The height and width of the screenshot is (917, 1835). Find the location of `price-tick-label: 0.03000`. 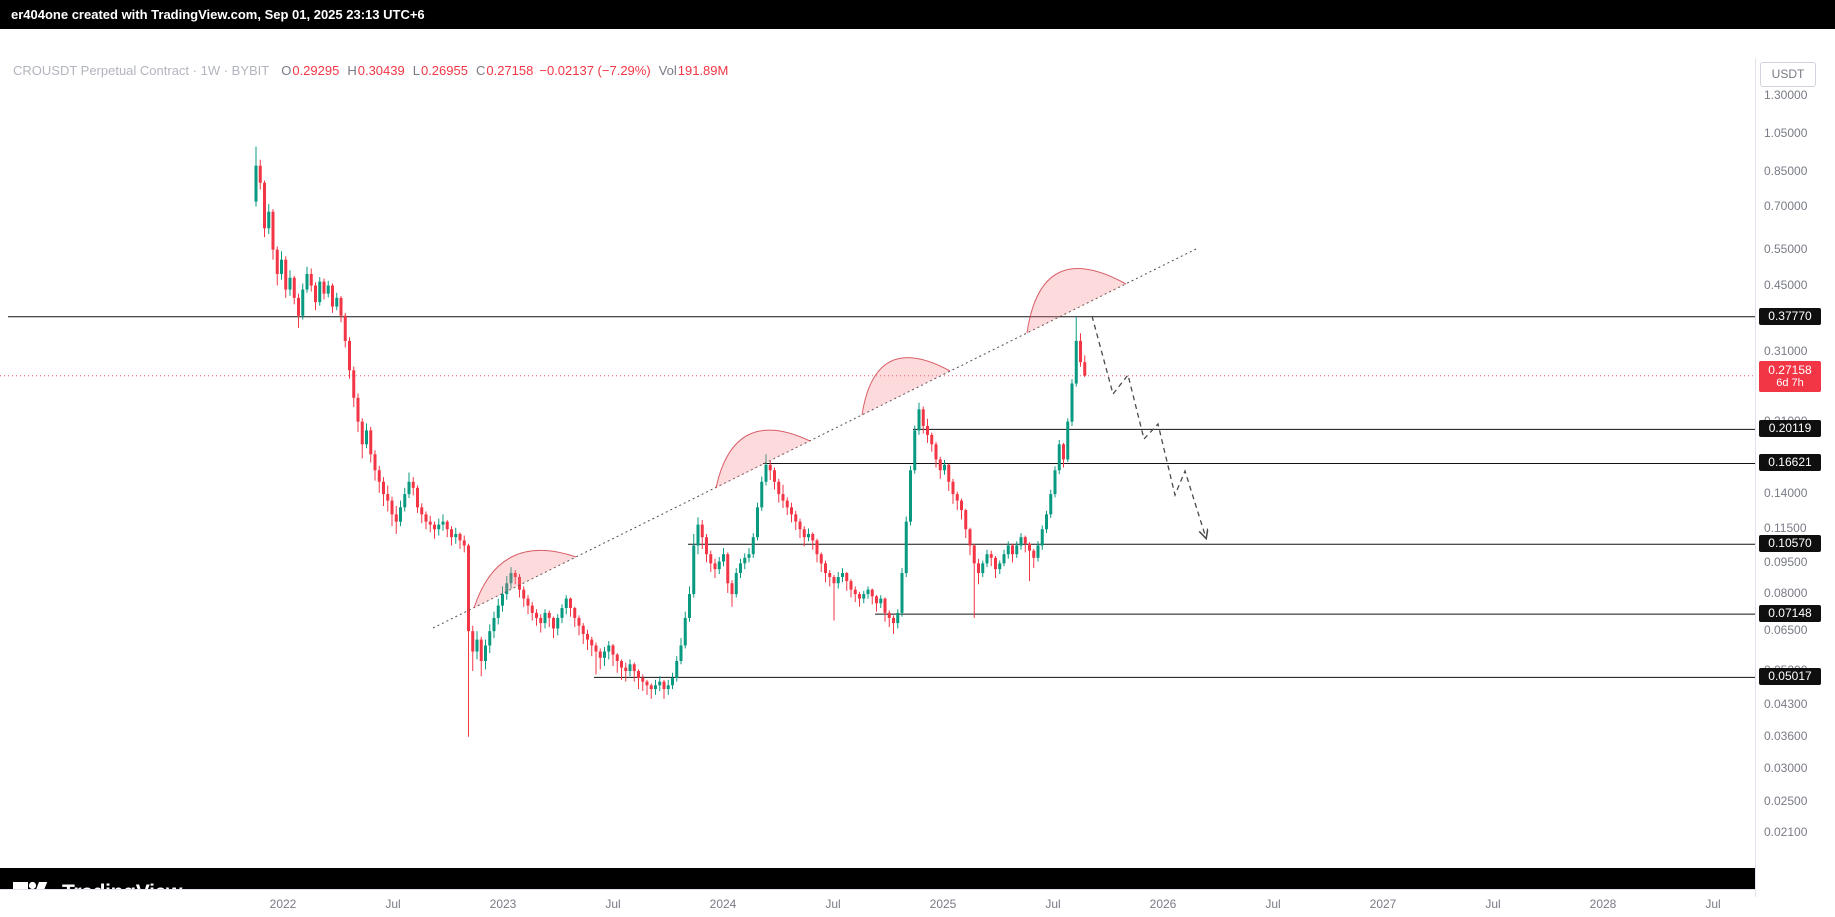

price-tick-label: 0.03000 is located at coordinates (1786, 768).